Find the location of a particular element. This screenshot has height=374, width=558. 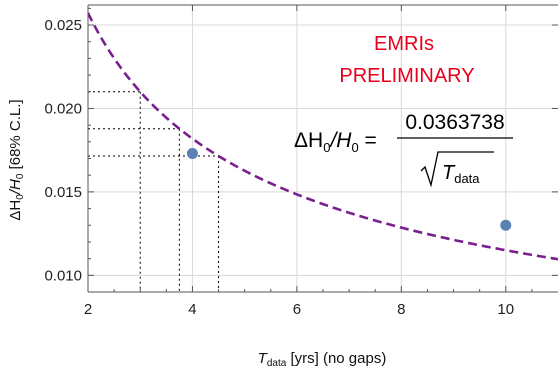

x-tick-label: 2 is located at coordinates (88, 309).